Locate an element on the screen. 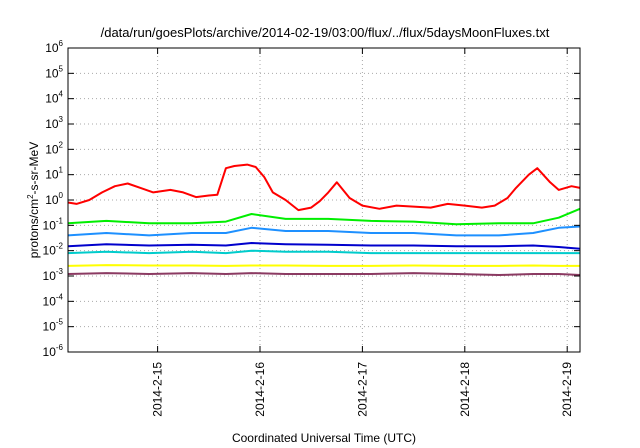 This screenshot has height=448, width=640. y-tick-label: 10⁻³ is located at coordinates (53, 275).